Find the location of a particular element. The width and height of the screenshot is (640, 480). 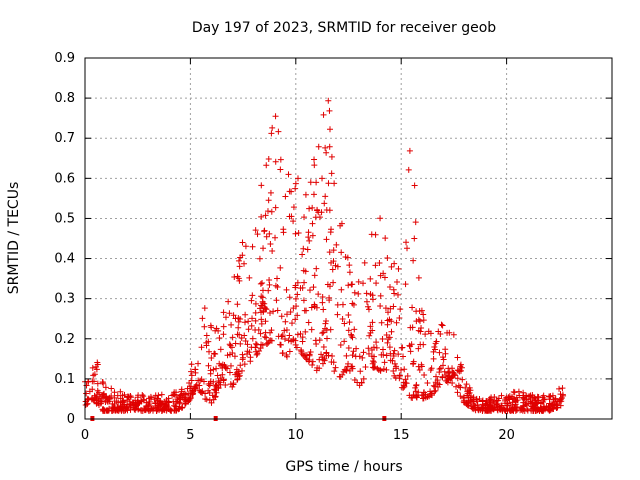

y-tick-label: 0.5 is located at coordinates (64, 218).